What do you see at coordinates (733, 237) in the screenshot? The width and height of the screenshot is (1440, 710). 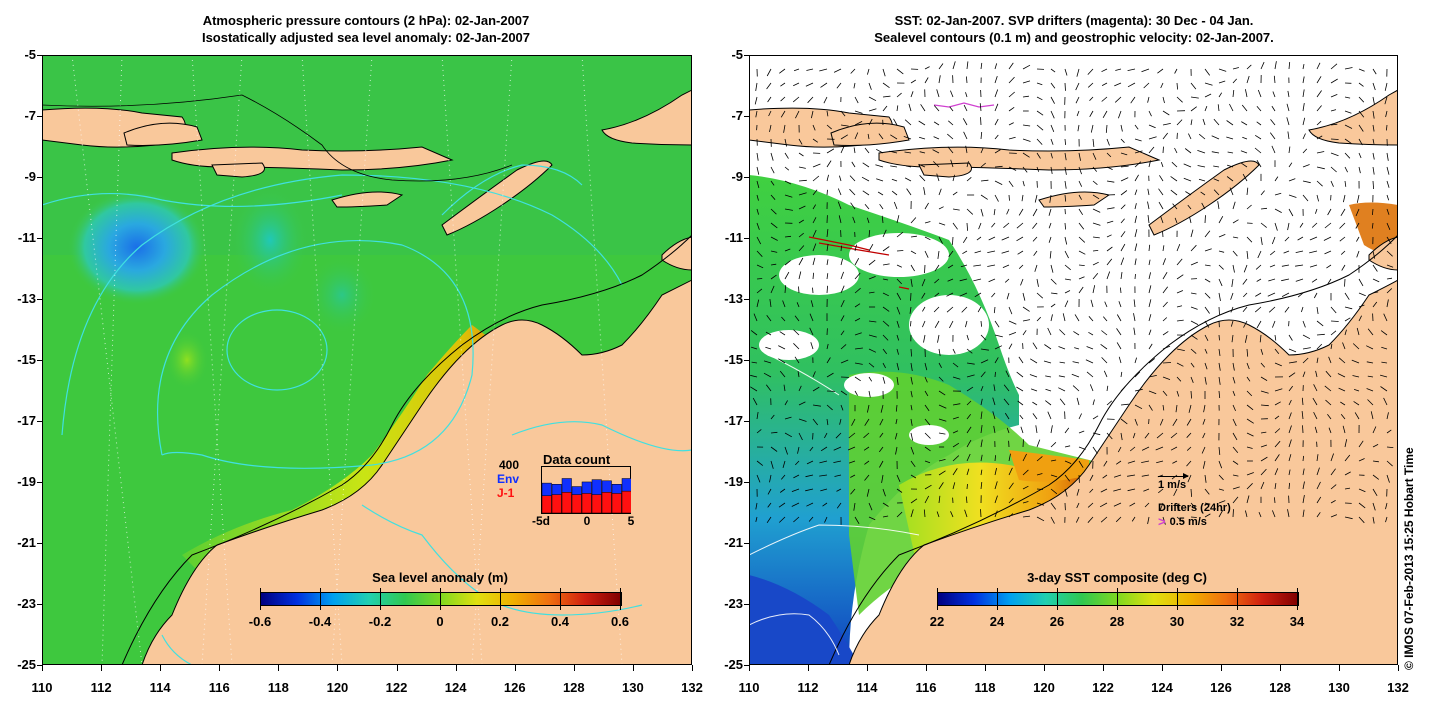 I see `lat-tick-label: -11` at bounding box center [733, 237].